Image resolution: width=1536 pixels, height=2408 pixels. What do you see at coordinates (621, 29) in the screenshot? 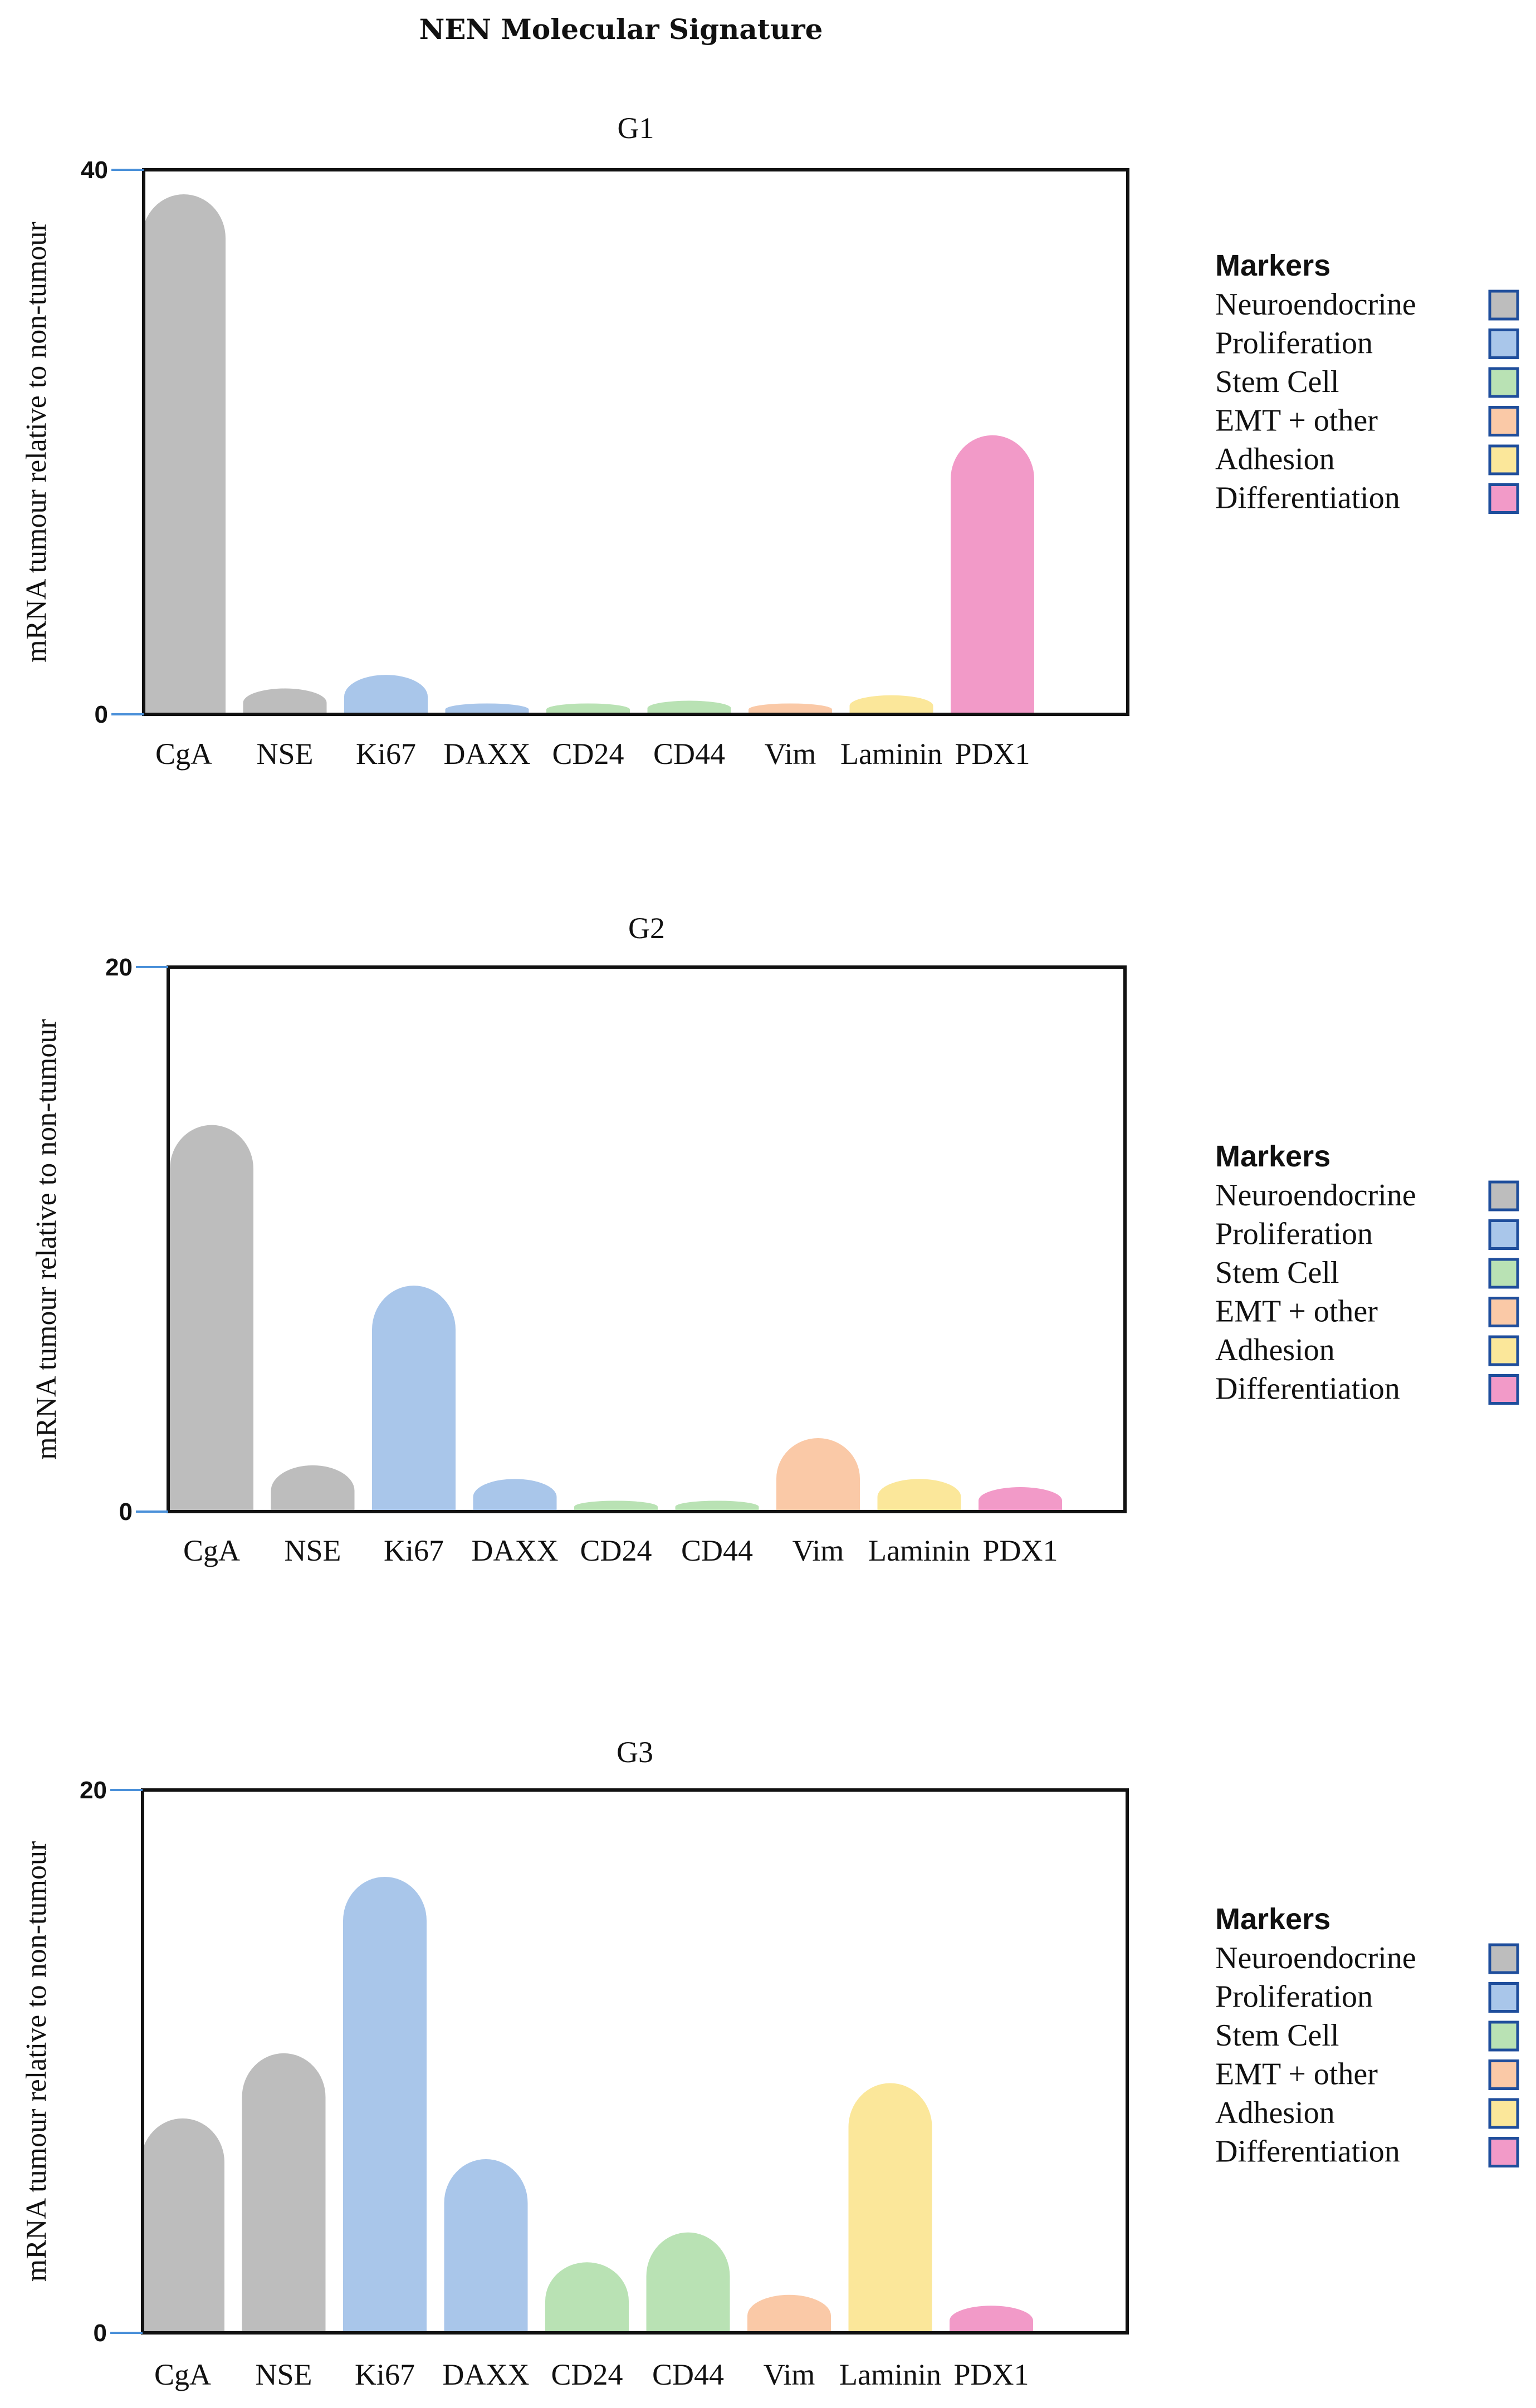
I see `figure-title: NEN Molecular Signature` at bounding box center [621, 29].